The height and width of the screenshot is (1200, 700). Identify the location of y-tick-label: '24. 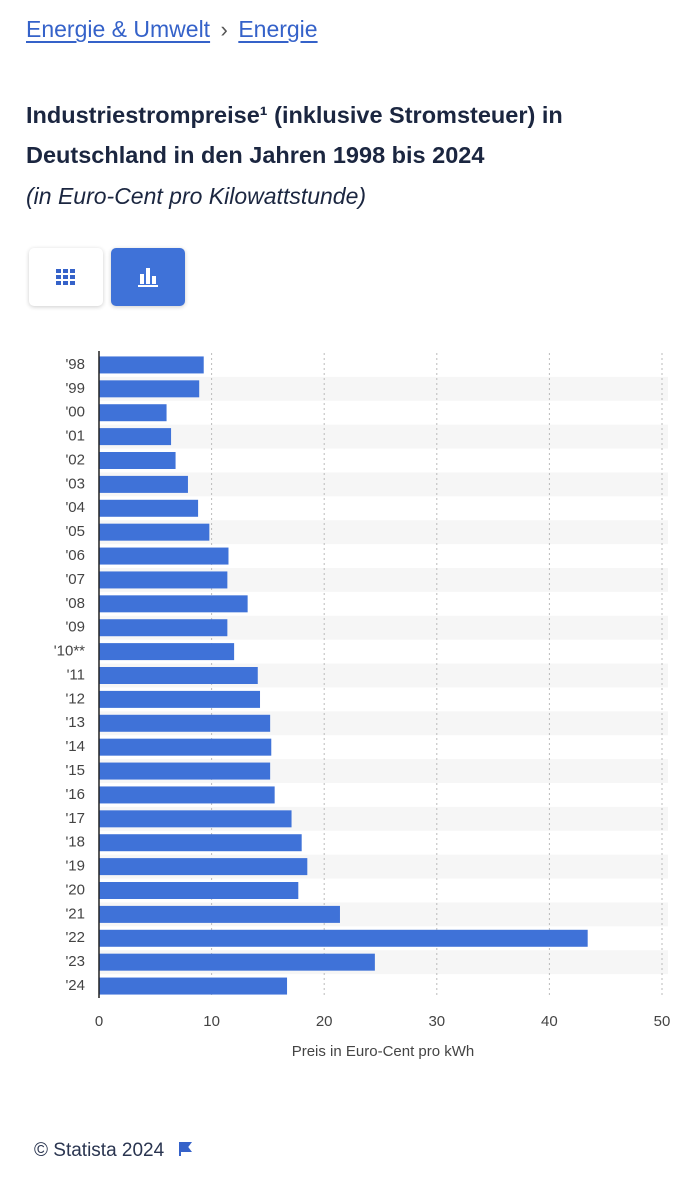
(75, 985).